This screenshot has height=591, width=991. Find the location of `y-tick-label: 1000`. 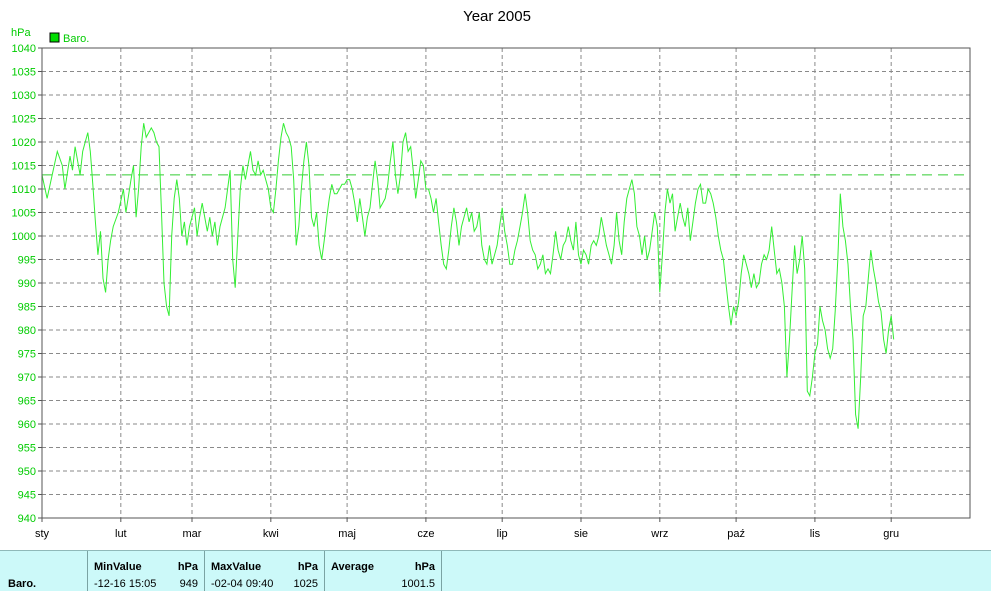

y-tick-label: 1000 is located at coordinates (24, 237).